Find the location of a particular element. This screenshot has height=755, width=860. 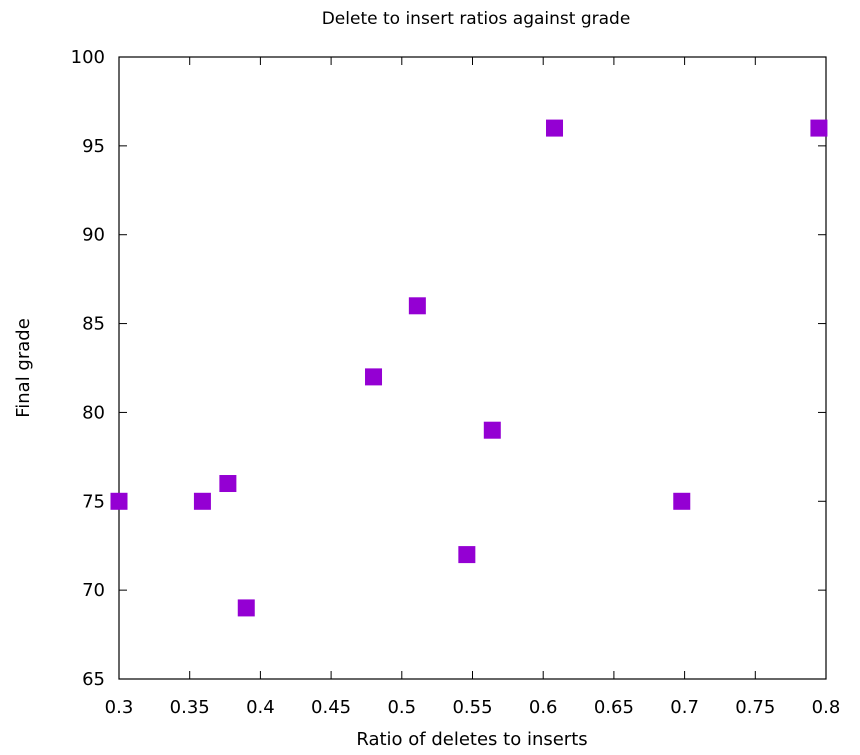

x-tick-label: 0.8 is located at coordinates (826, 707).